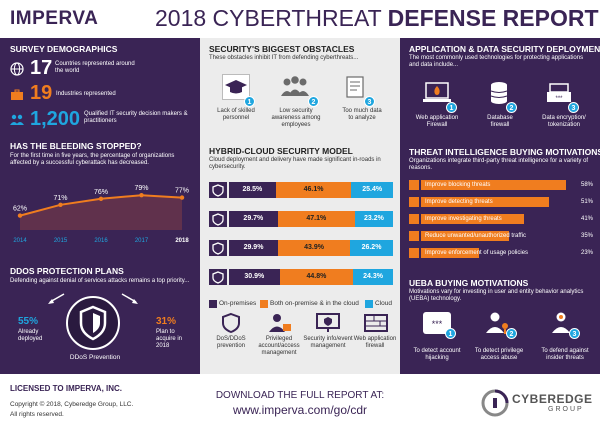  I want to click on download-text: DOWNLOAD THE FULL REPORT AT:, so click(300, 395).